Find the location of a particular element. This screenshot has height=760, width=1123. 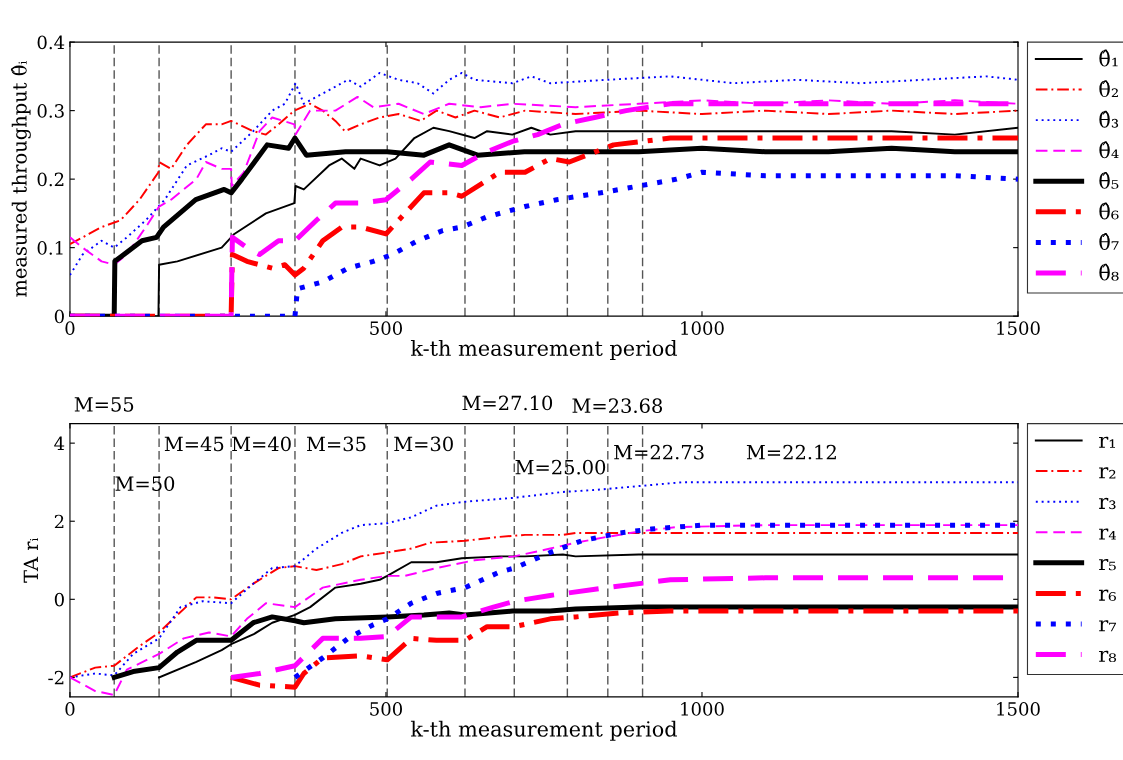

legend-label: r₅ is located at coordinates (1107, 565).